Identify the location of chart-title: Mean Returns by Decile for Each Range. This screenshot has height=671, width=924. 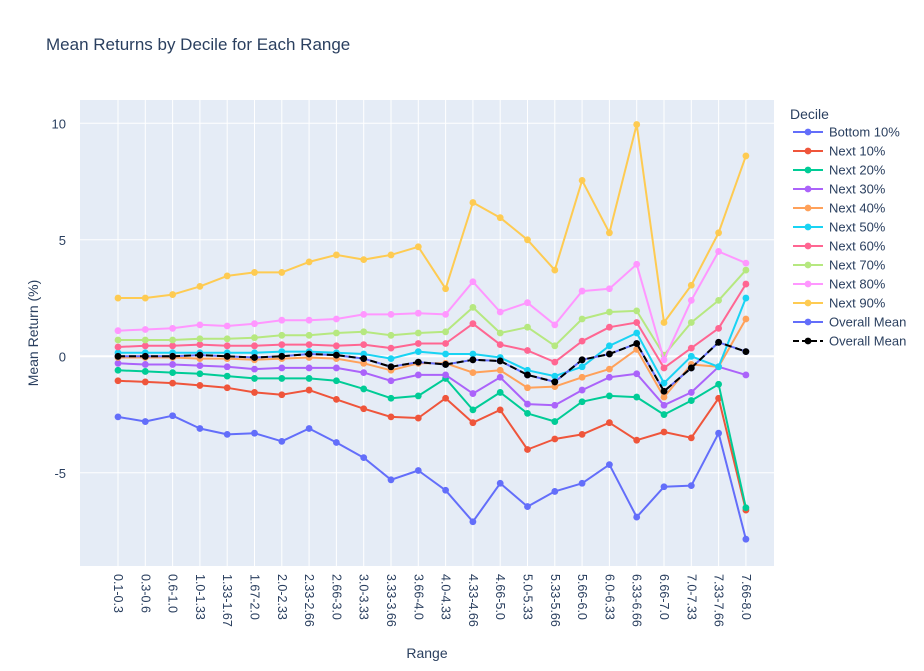
(198, 44).